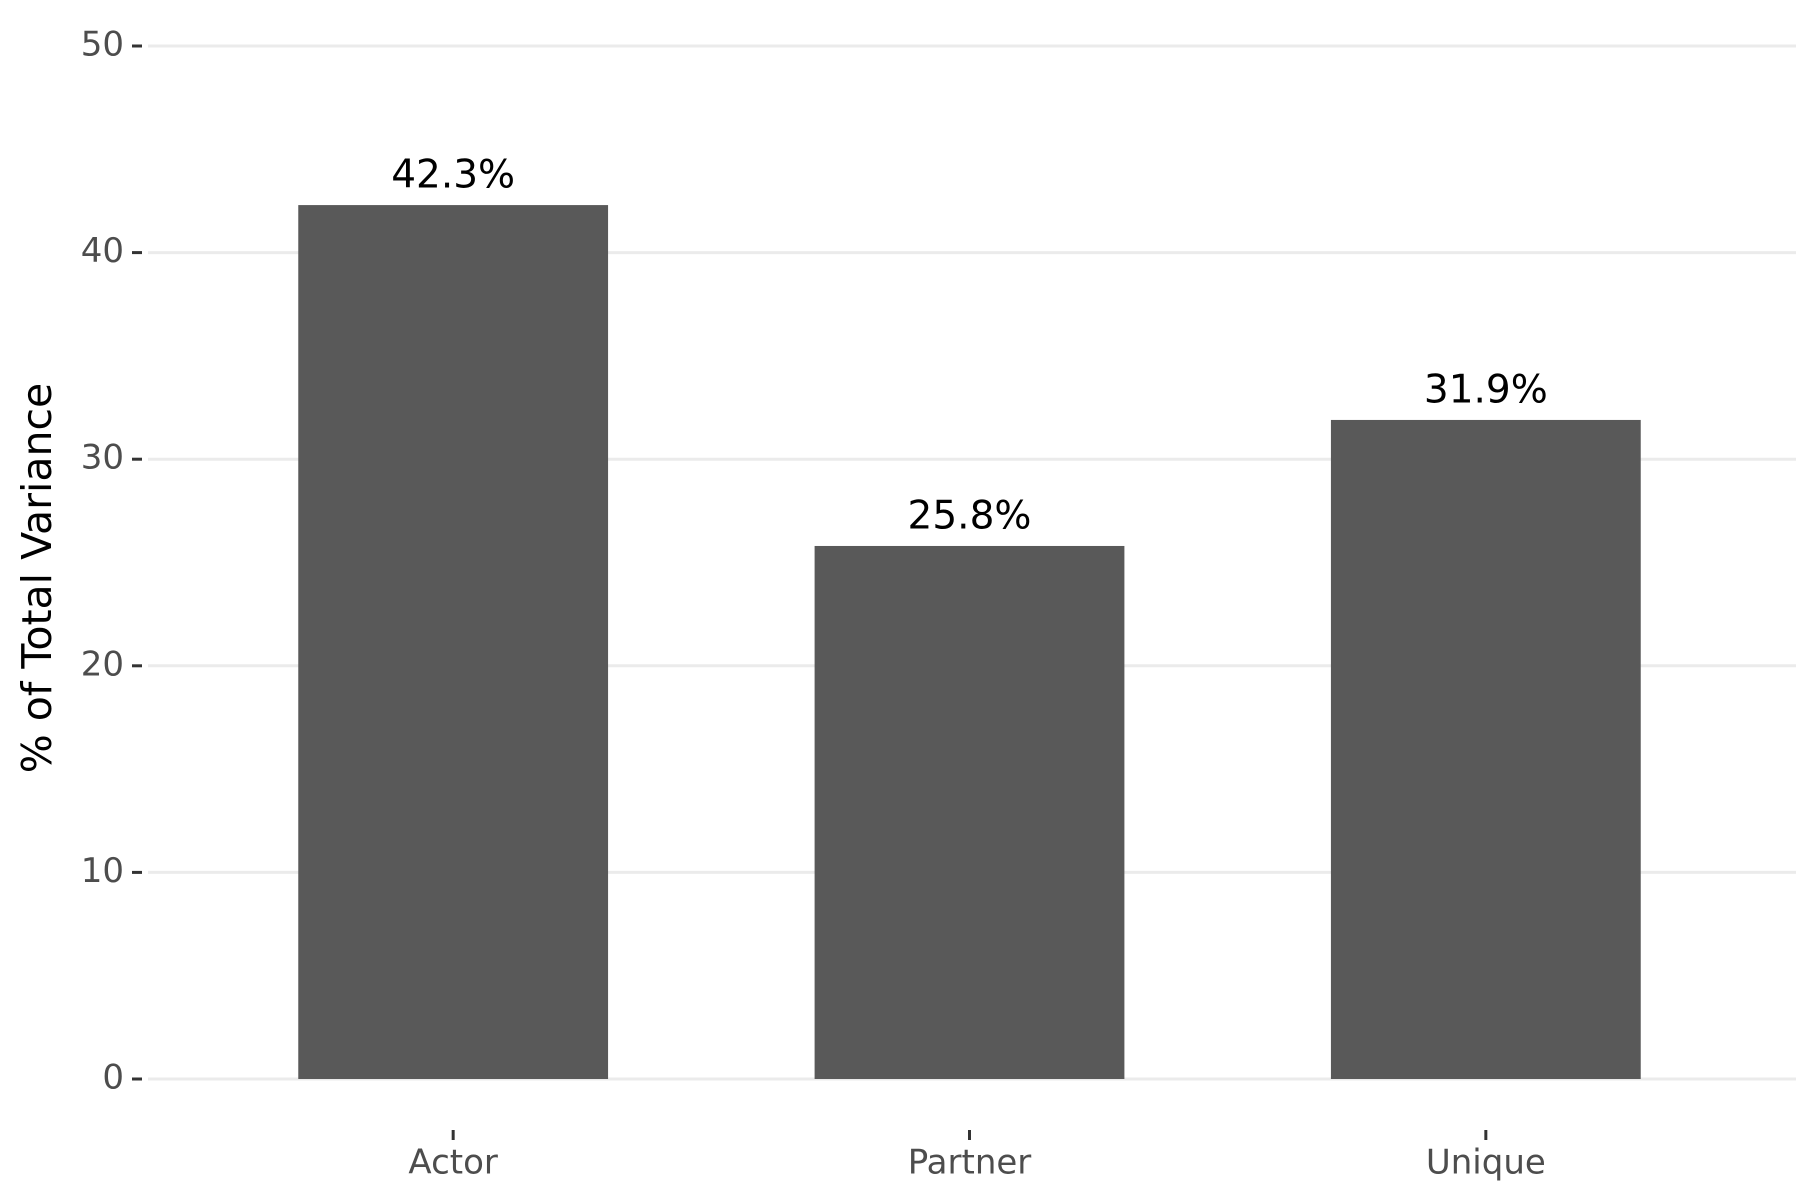  I want to click on value-label: 42.3%, so click(453, 175).